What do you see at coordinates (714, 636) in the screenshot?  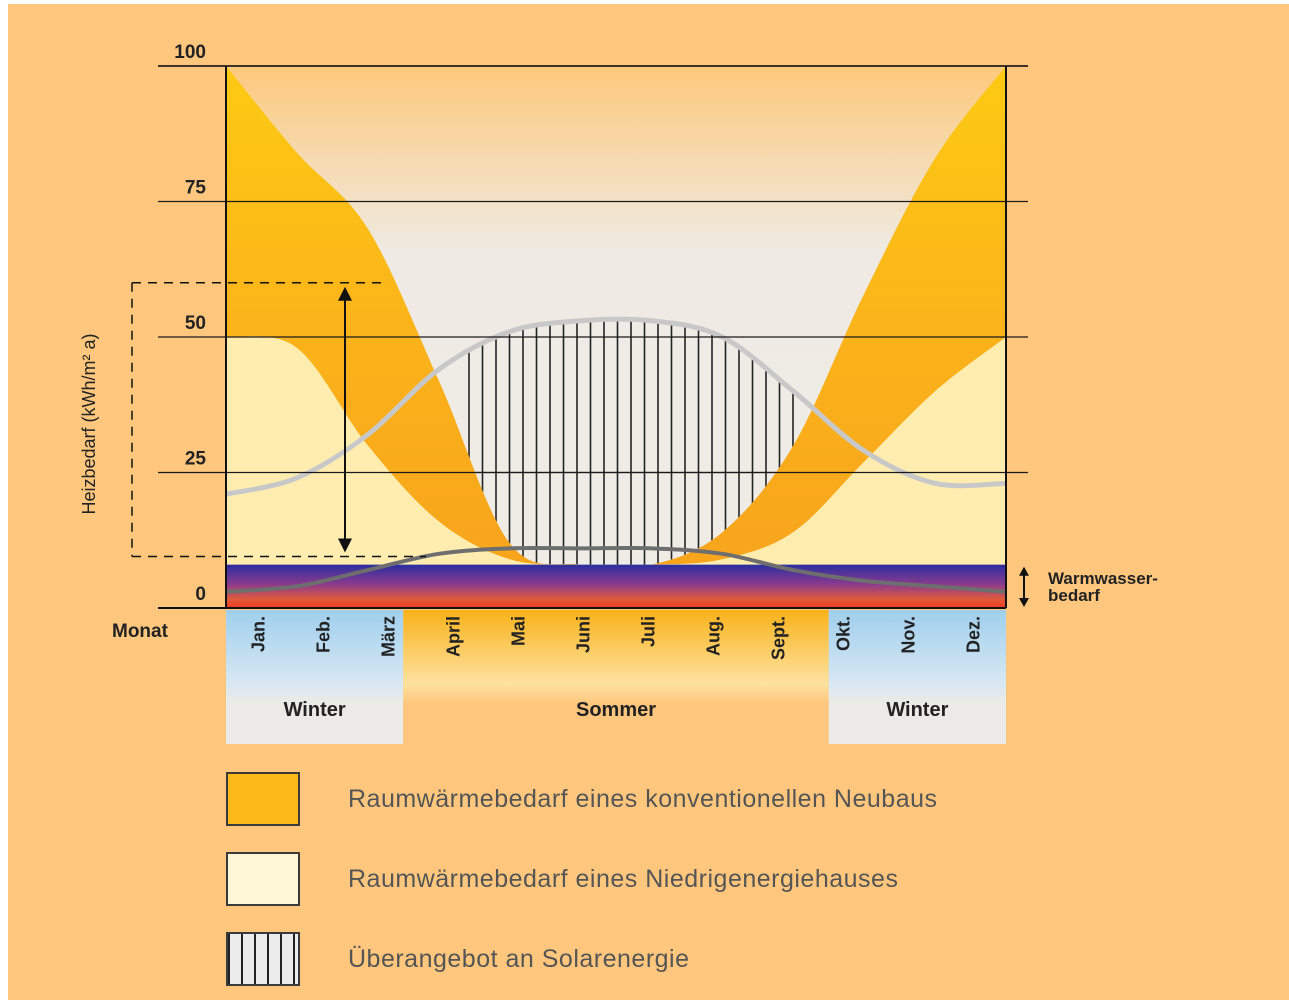 I see `x-tick-label: Aug.` at bounding box center [714, 636].